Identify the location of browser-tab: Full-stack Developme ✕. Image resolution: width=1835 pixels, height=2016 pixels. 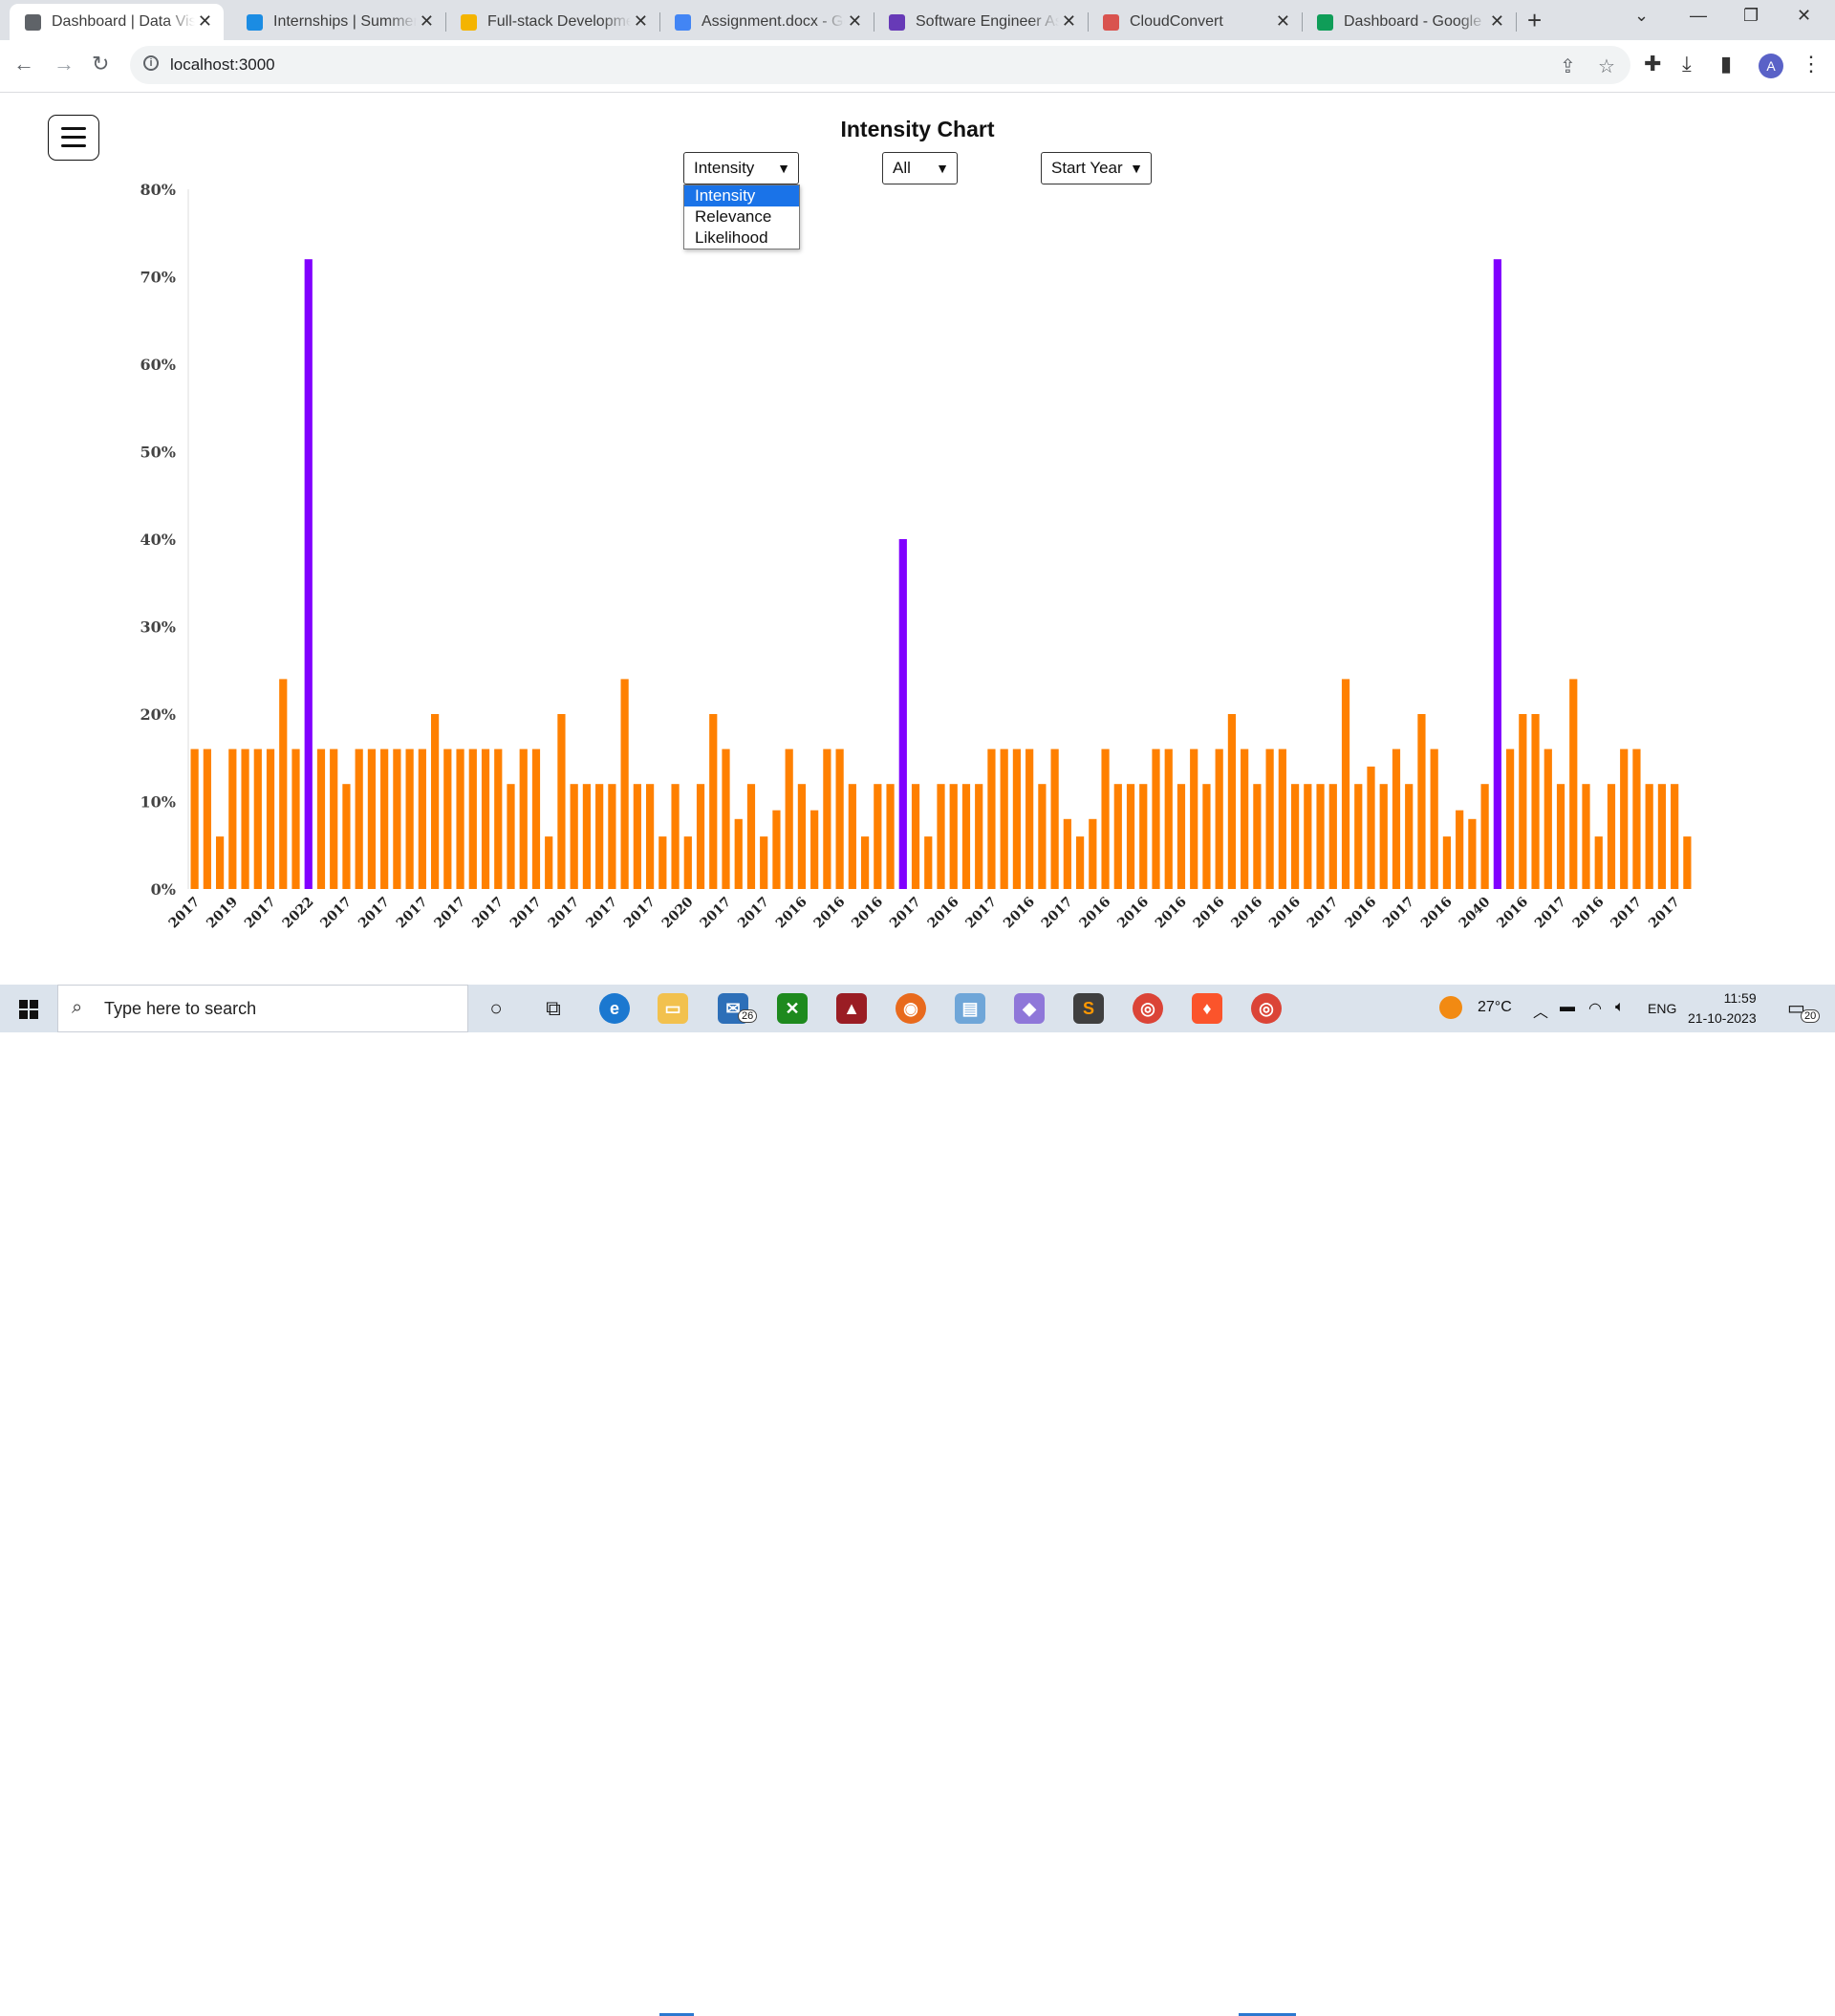
(552, 22).